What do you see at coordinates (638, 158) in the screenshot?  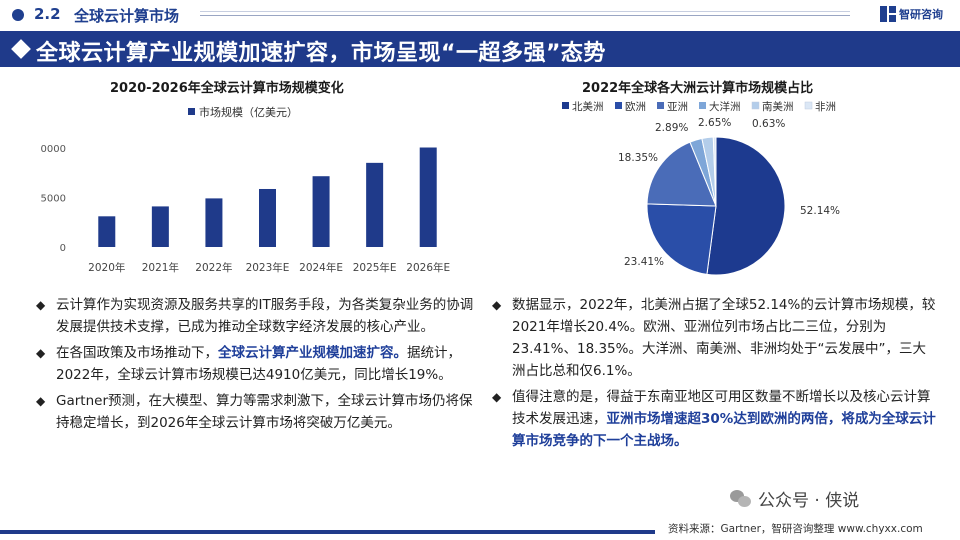 I see `pie-data-label: 18.35%` at bounding box center [638, 158].